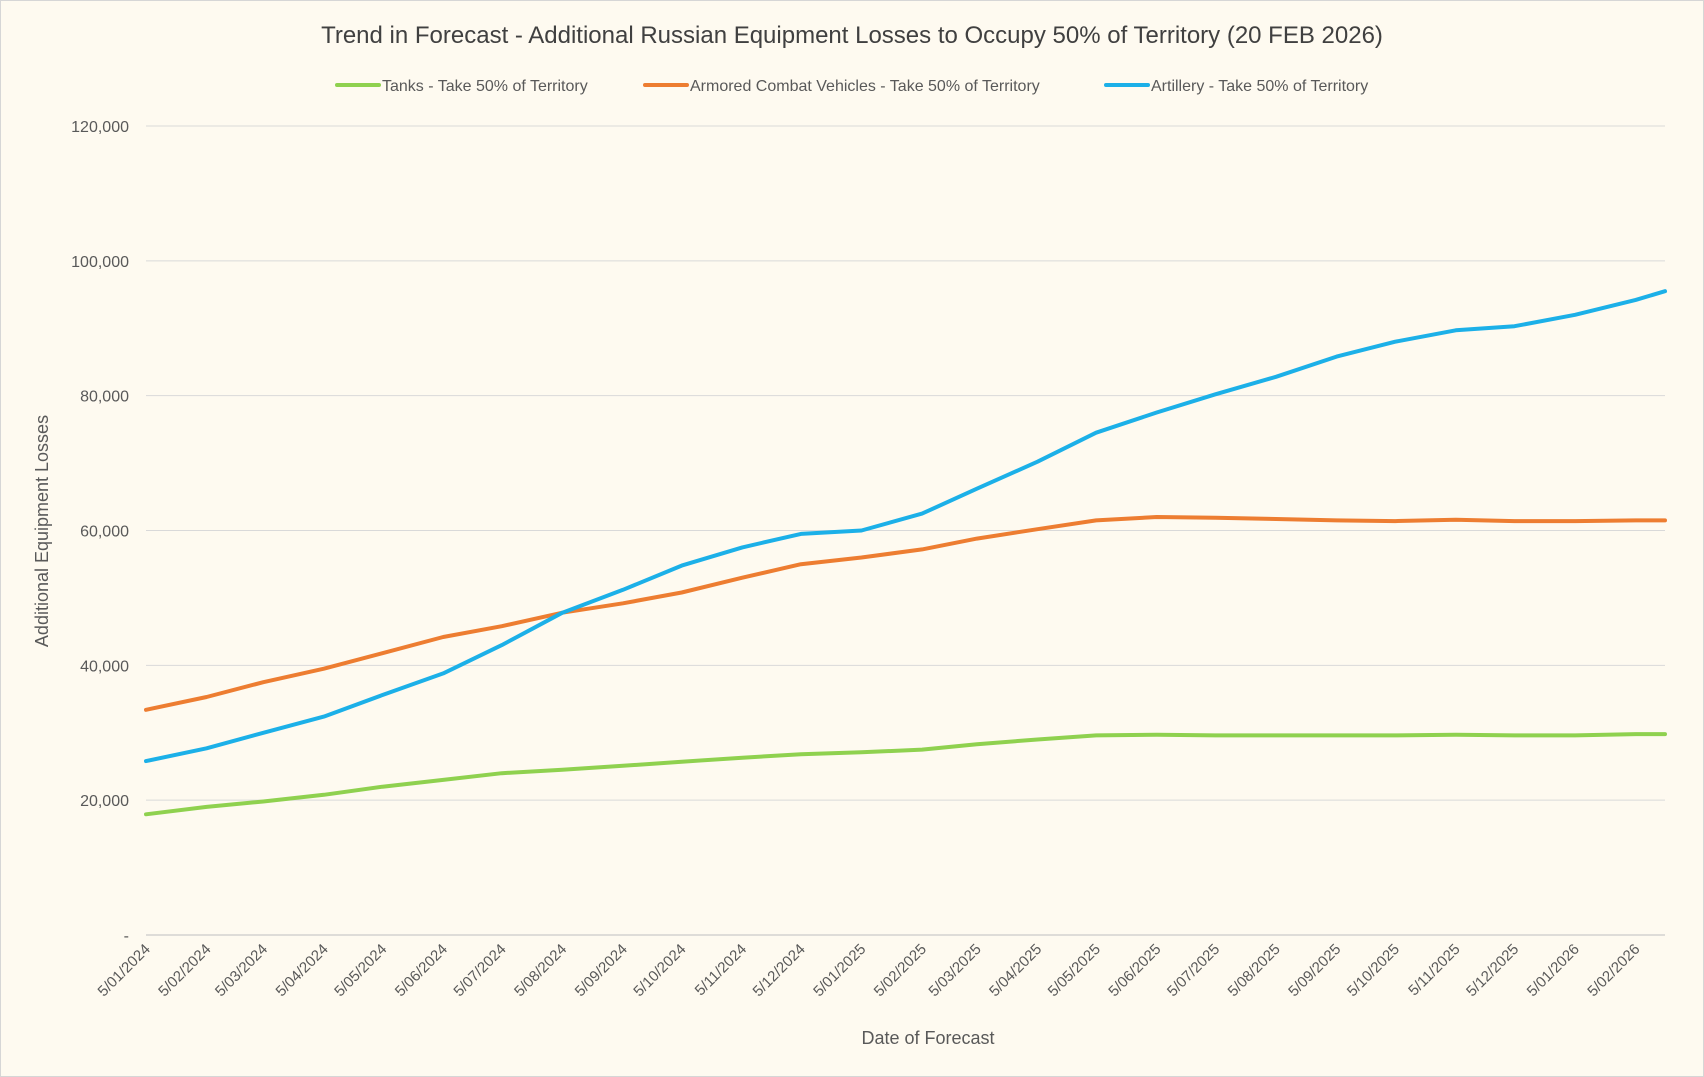 This screenshot has height=1077, width=1704. What do you see at coordinates (1373, 970) in the screenshot?
I see `x-tick-label: 5/10/2025` at bounding box center [1373, 970].